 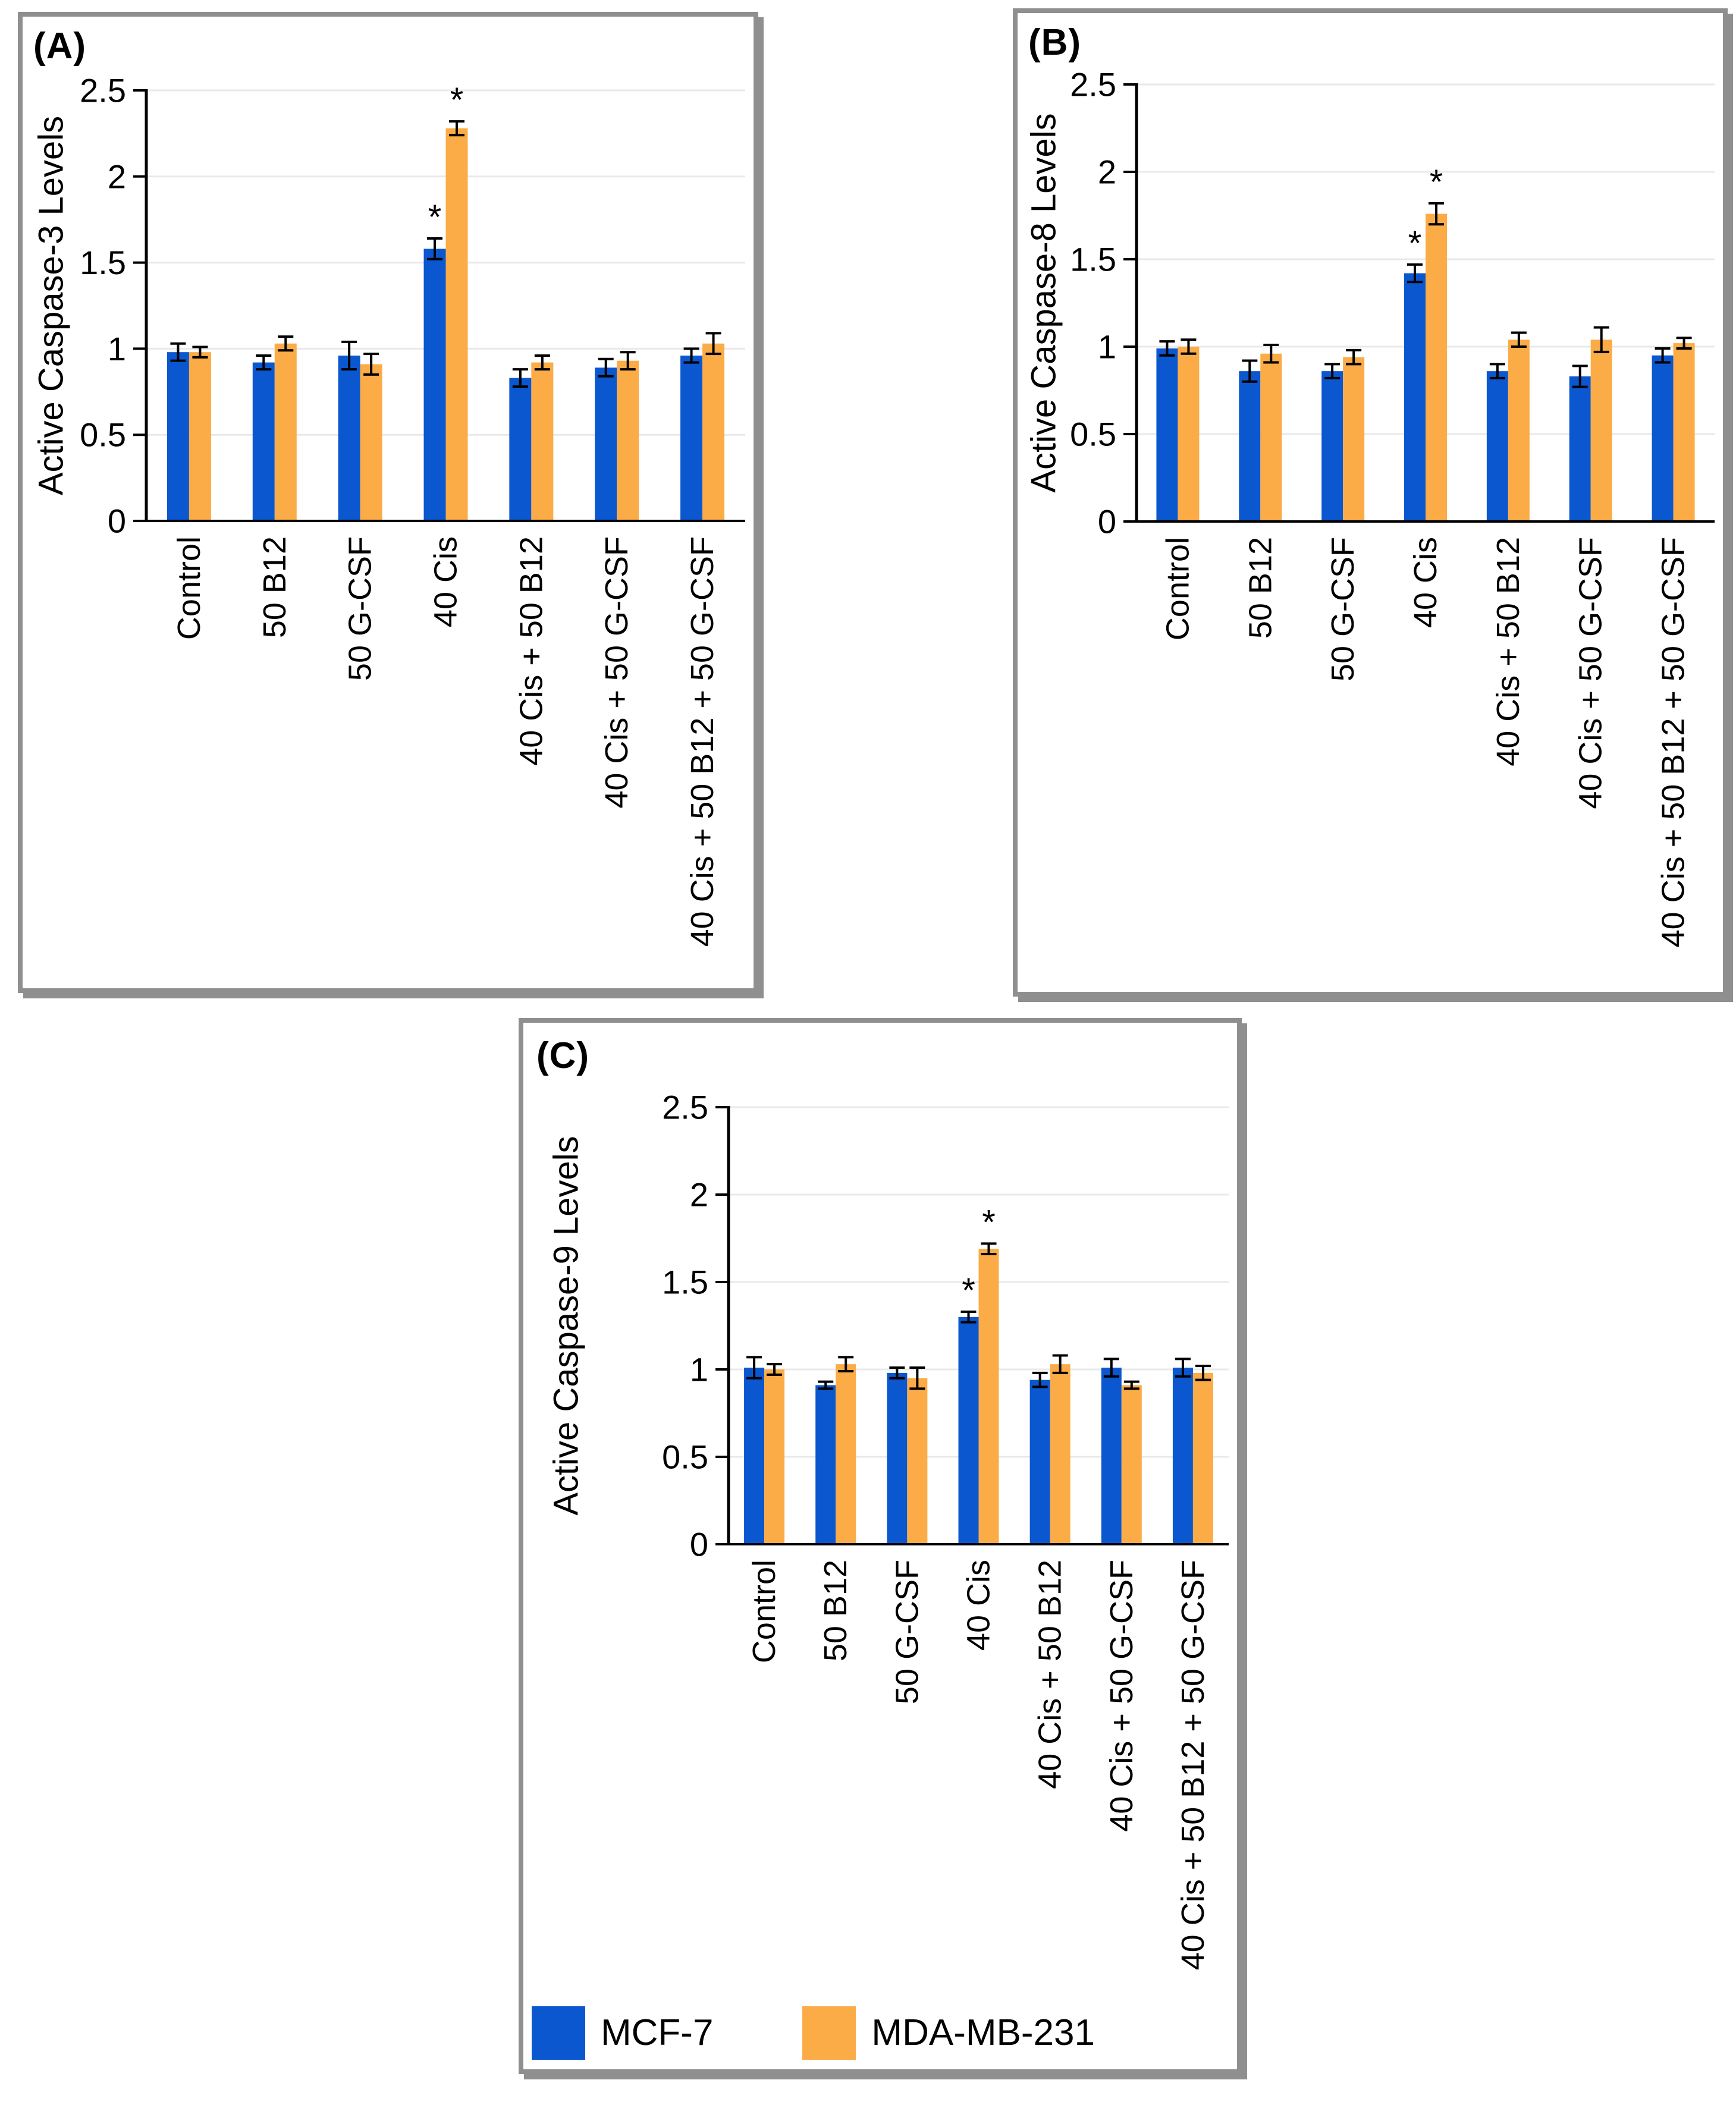 I want to click on panel-a-label: (A), so click(x=60, y=47).